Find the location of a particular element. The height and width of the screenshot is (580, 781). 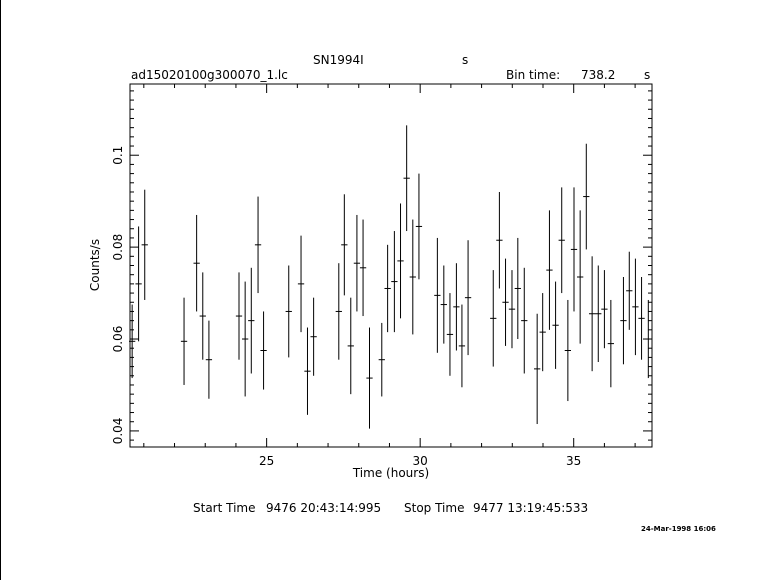

x-tick-label: 25 is located at coordinates (266, 461).